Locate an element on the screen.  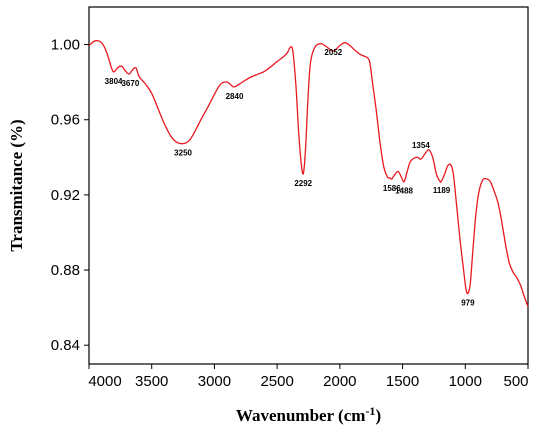
peak-label: 1488 is located at coordinates (404, 191).